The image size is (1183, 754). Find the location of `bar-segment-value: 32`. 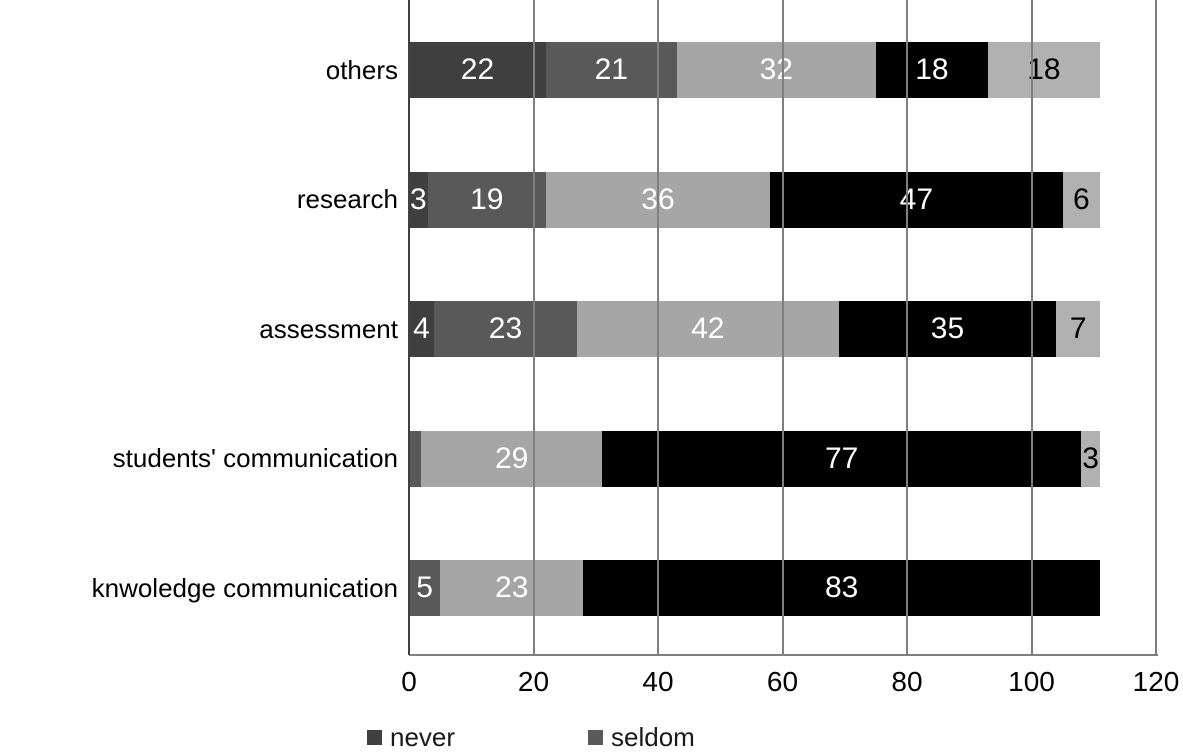

bar-segment-value: 32 is located at coordinates (776, 69).